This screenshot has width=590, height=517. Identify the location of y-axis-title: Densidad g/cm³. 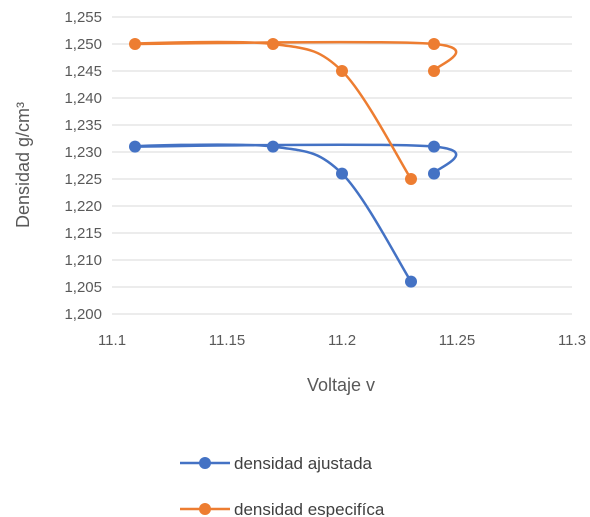
(23, 165).